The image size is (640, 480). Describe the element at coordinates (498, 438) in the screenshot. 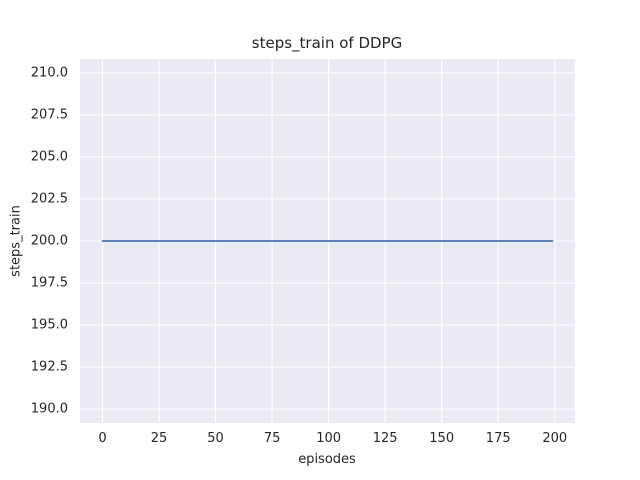

I see `x-tick-label: 175` at that location.